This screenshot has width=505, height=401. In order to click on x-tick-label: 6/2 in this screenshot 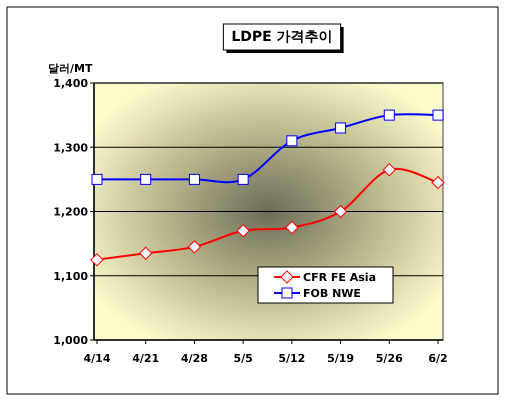, I will do `click(438, 358)`.